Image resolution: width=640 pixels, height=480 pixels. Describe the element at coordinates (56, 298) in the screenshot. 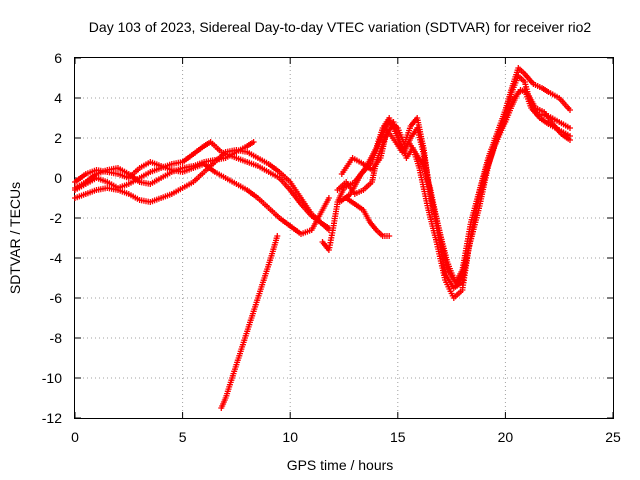

I see `y-tick-label: -6` at that location.